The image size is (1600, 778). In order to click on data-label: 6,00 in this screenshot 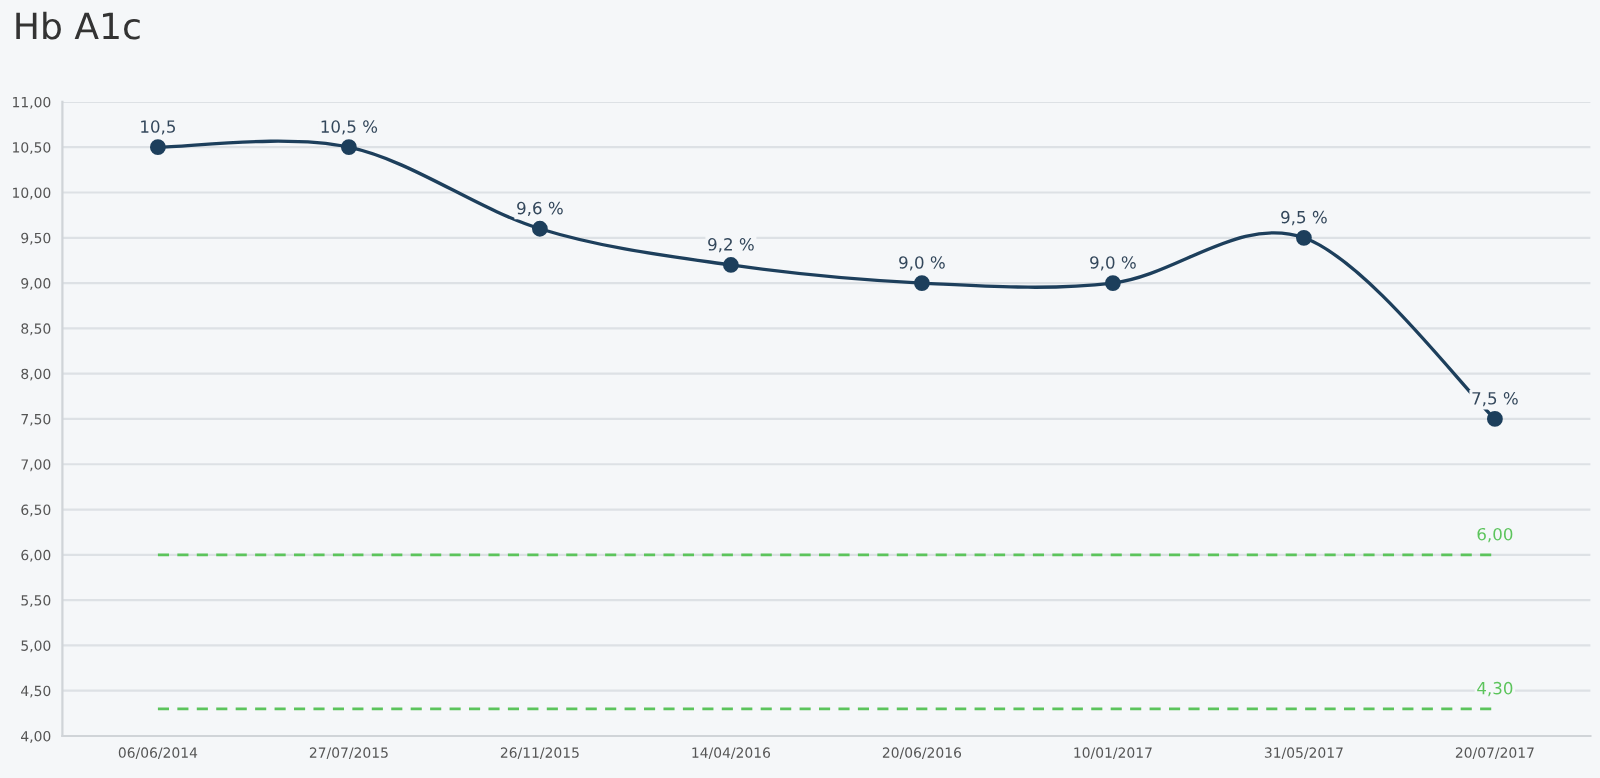, I will do `click(1495, 535)`.